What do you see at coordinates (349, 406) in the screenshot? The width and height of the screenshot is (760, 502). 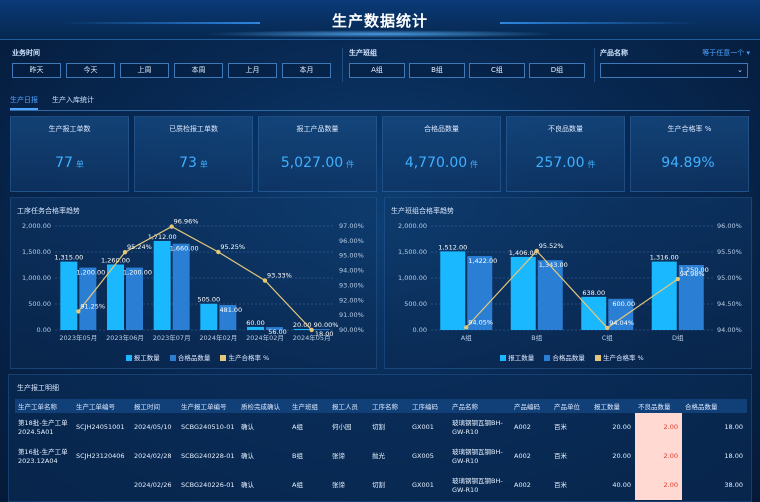 I see `column-header: 报工人员` at bounding box center [349, 406].